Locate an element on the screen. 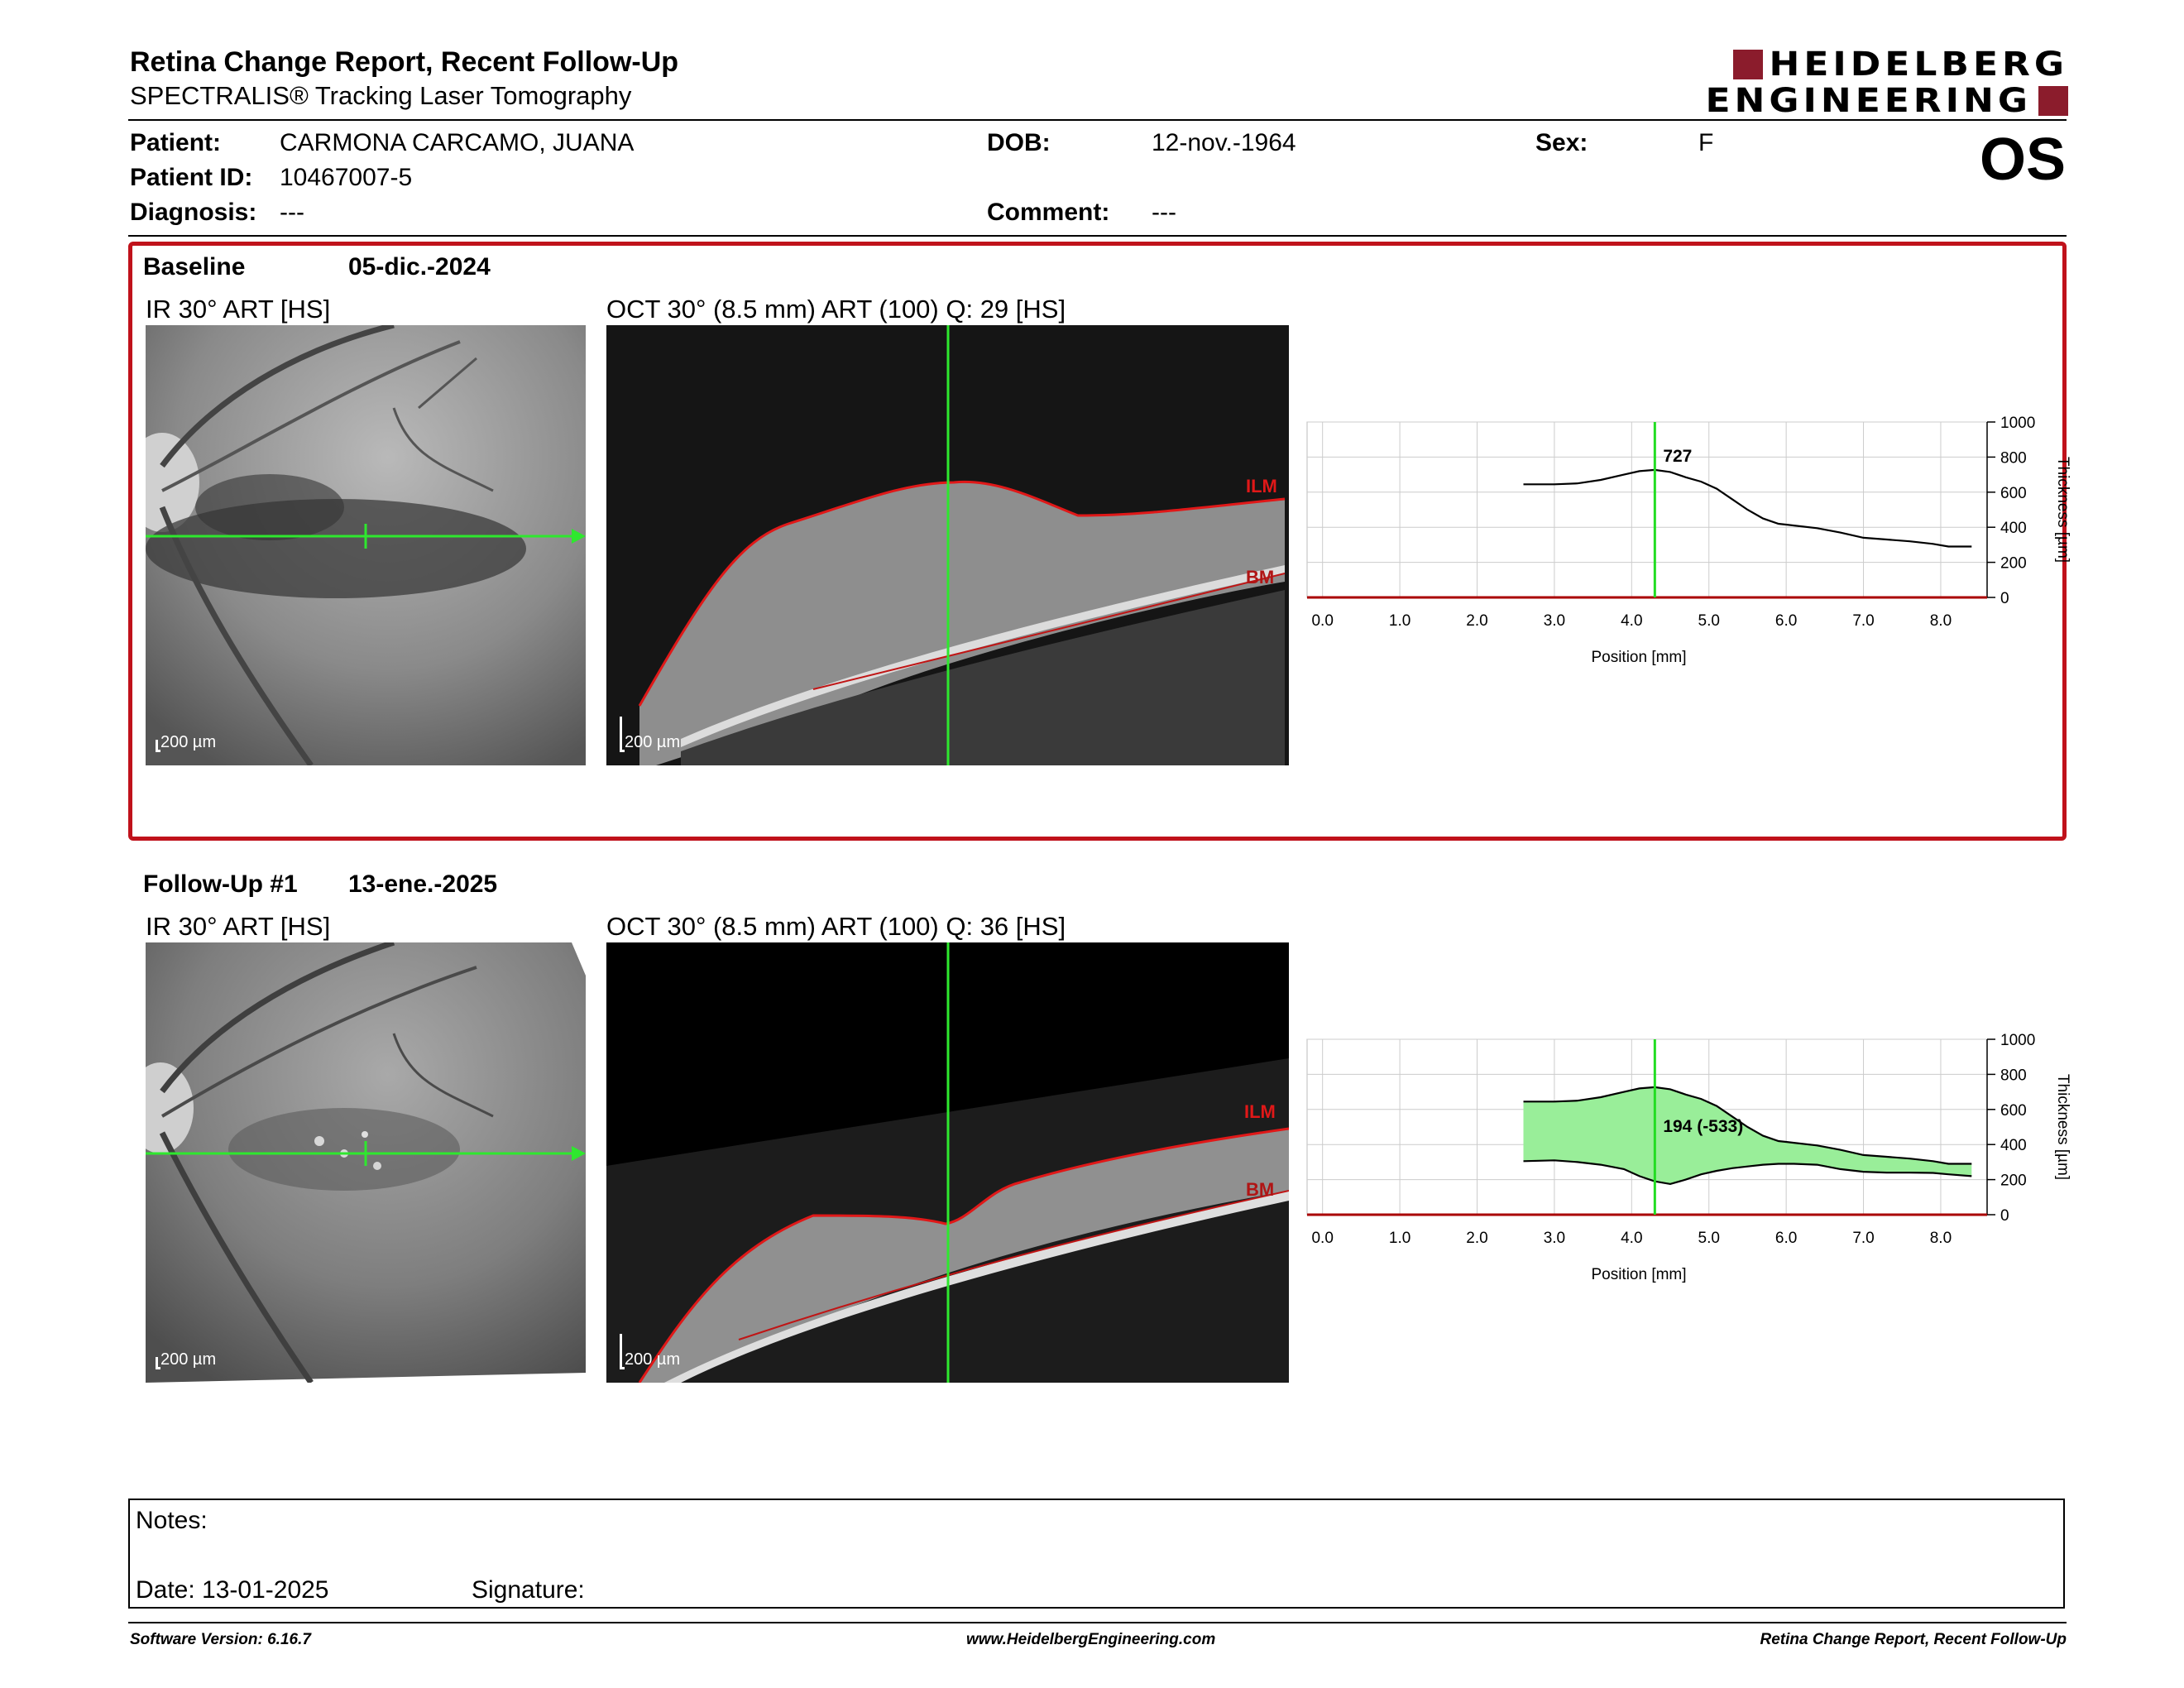  sex-value: F is located at coordinates (1706, 142).